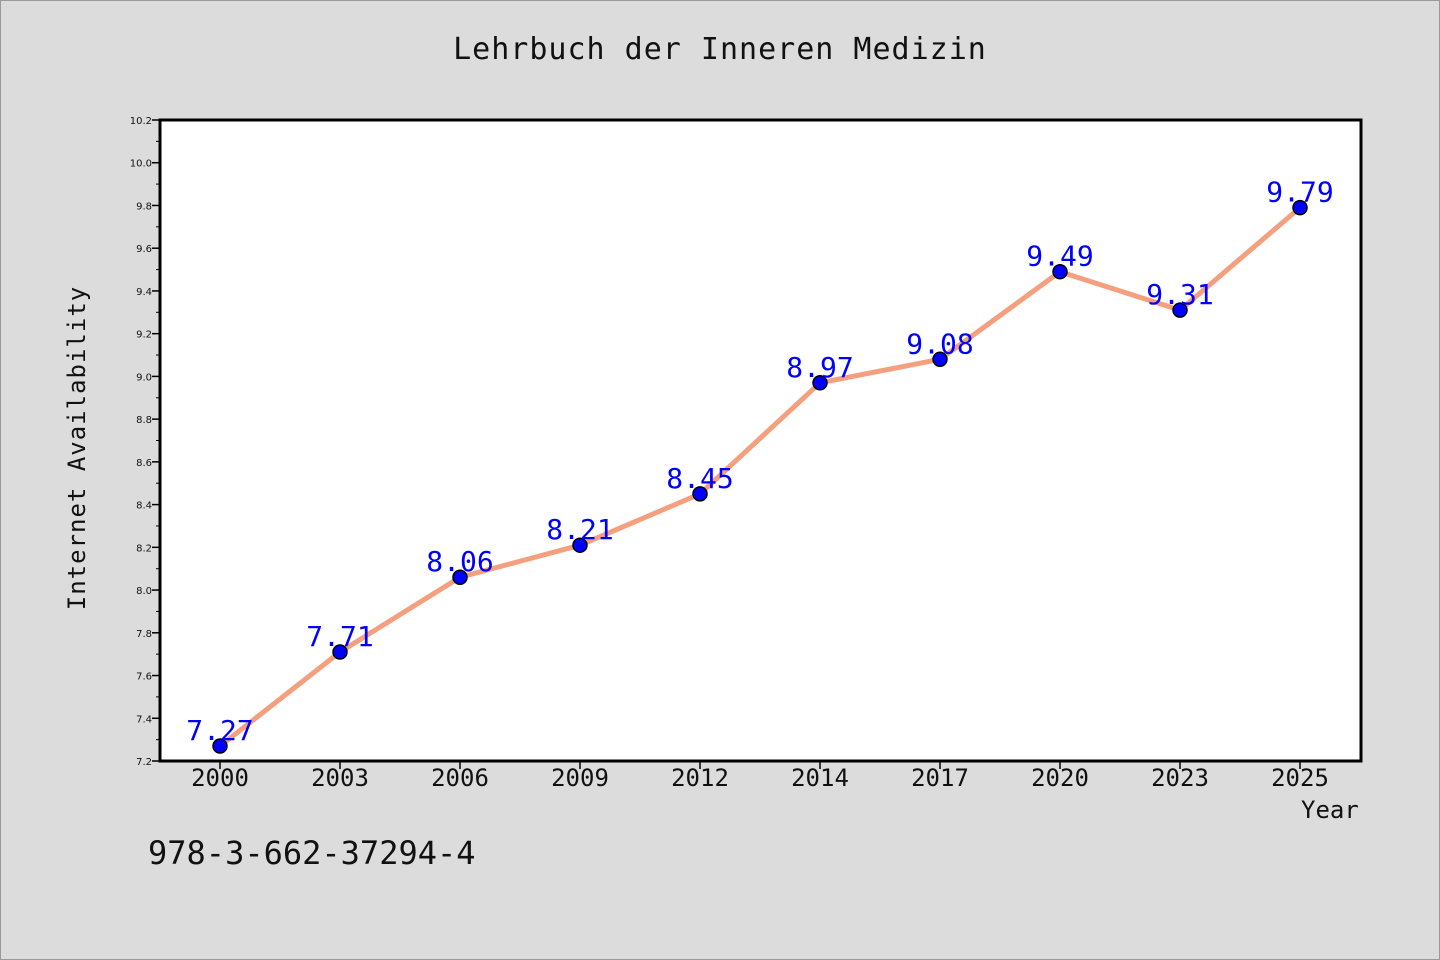 The height and width of the screenshot is (960, 1440). I want to click on data-label: 8.45, so click(699, 478).